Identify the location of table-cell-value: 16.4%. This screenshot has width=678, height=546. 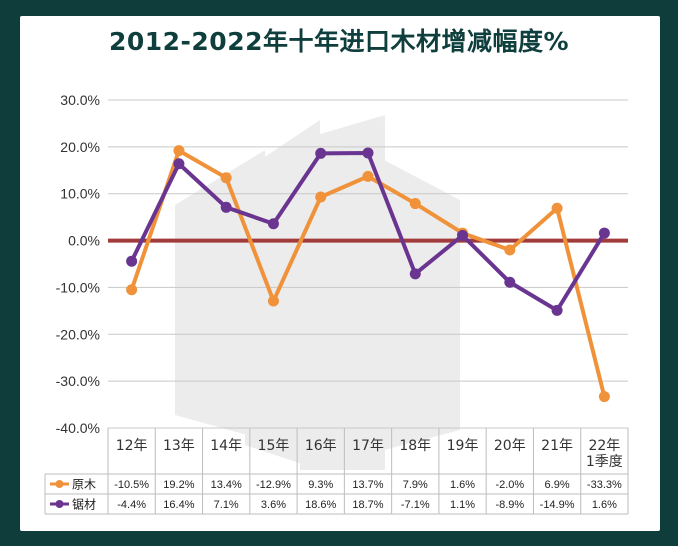
(178, 505).